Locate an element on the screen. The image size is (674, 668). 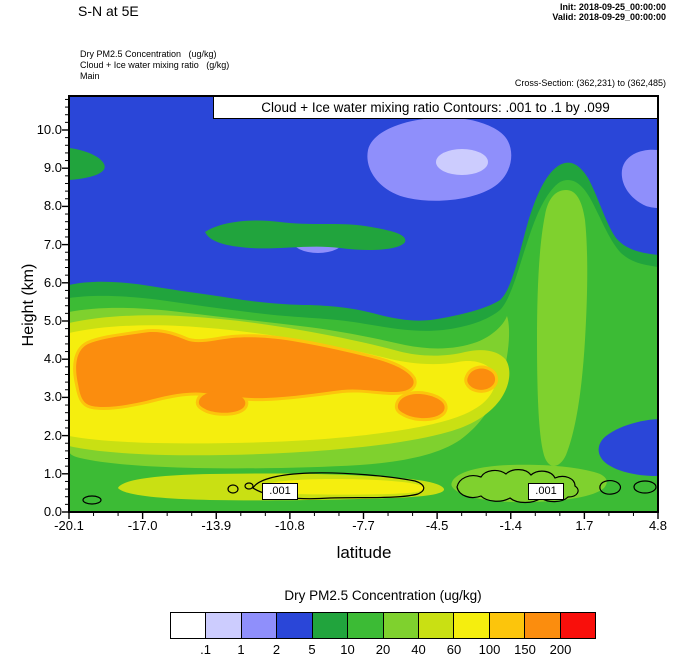
y-tick-label: 8.0 is located at coordinates (52, 206).